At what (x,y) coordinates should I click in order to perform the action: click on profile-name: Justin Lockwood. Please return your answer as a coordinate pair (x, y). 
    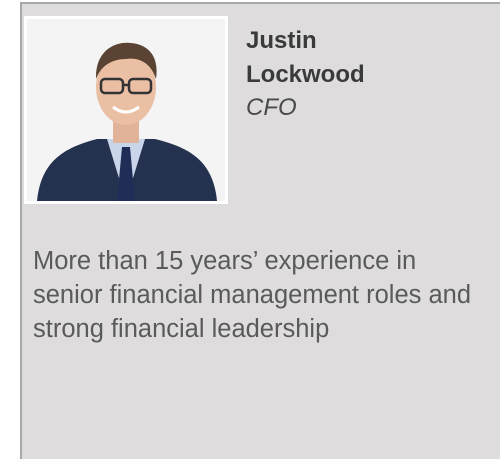
    Looking at the image, I should click on (305, 57).